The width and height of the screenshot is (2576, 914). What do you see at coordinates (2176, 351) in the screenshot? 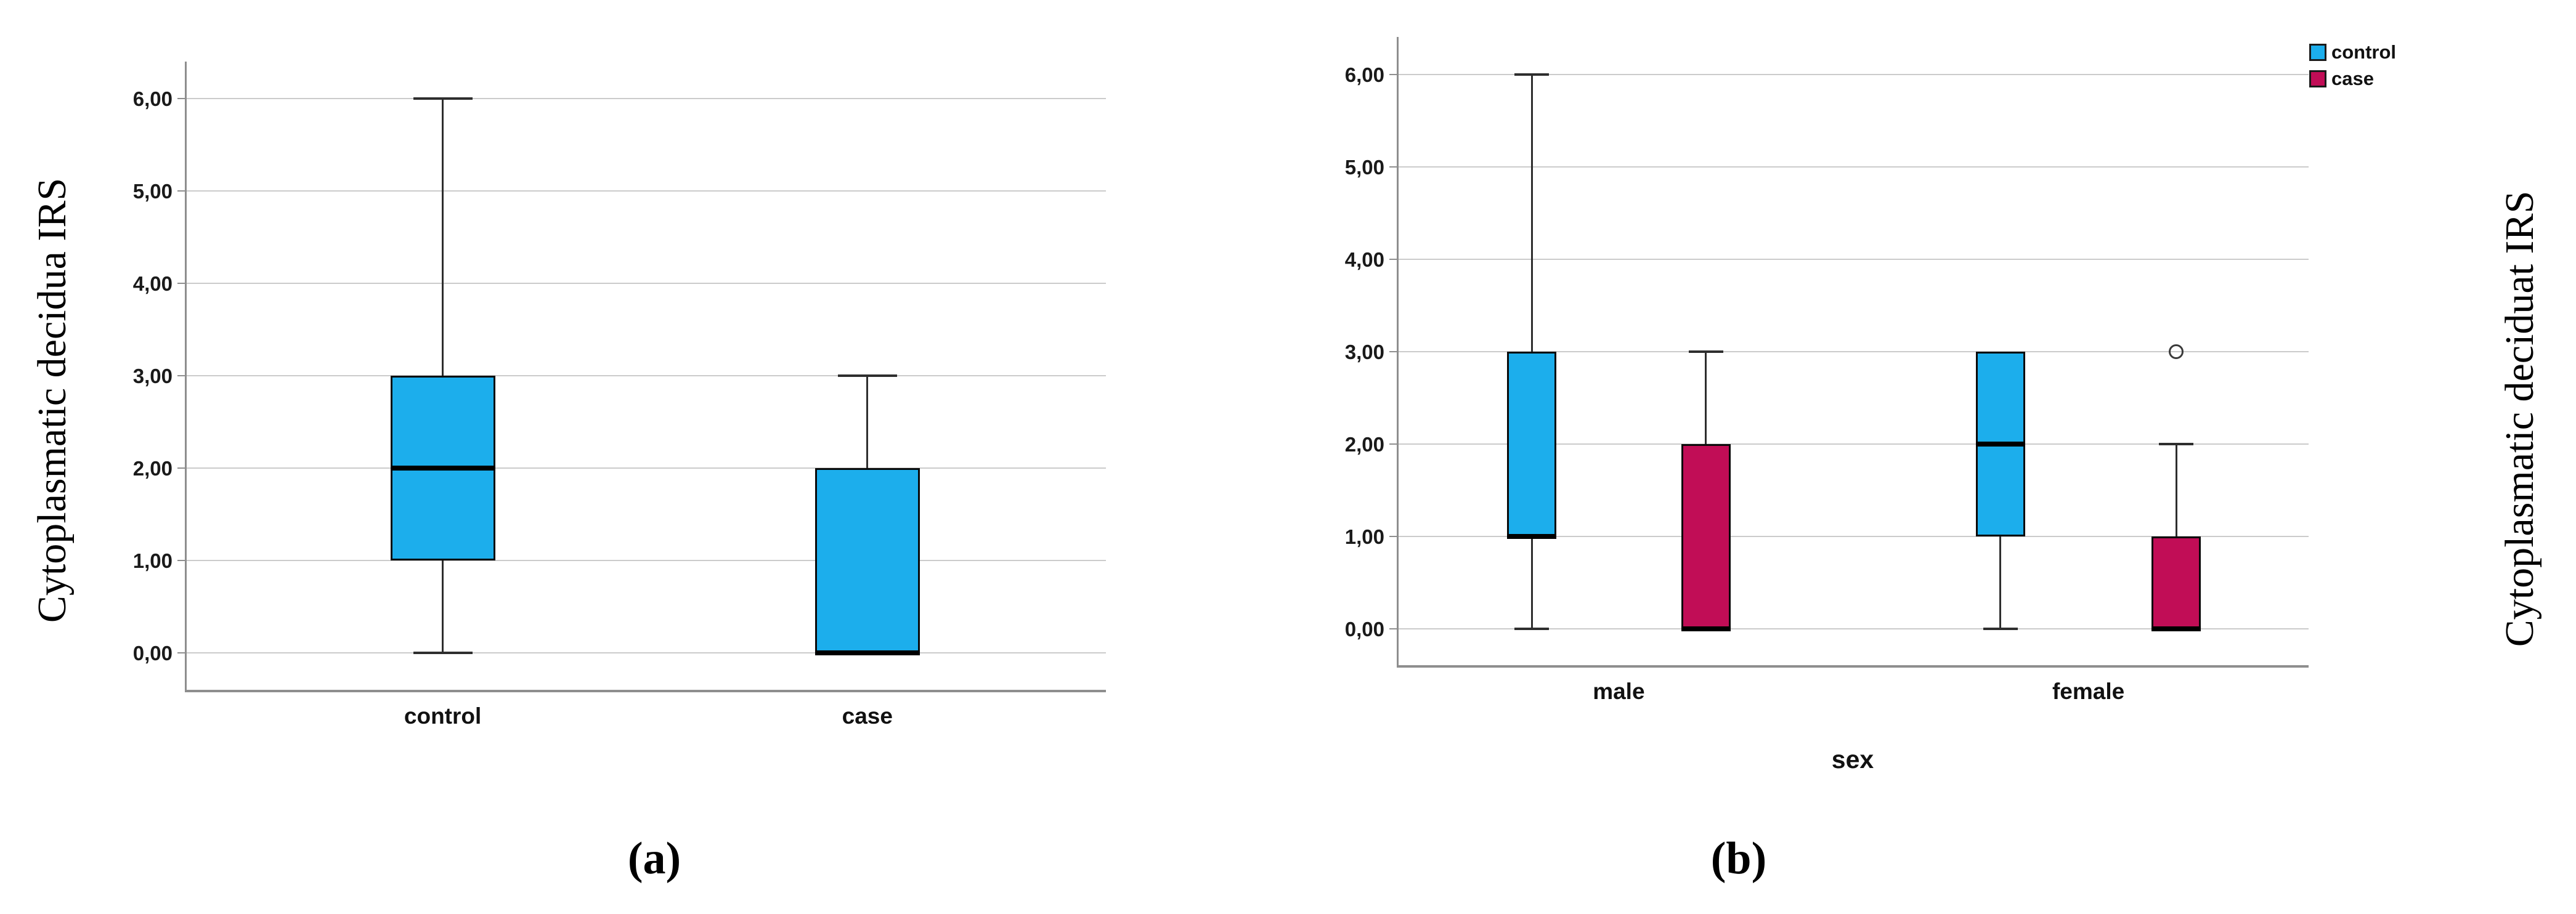
I see `outlier-point` at bounding box center [2176, 351].